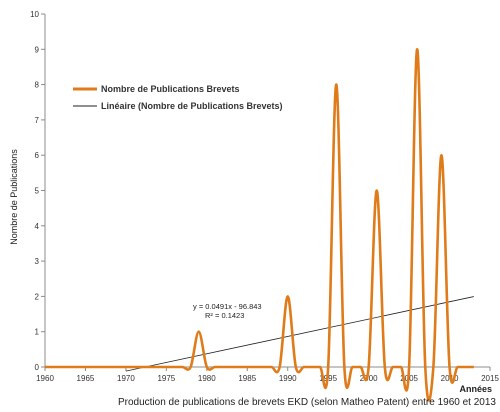 The image size is (500, 412). What do you see at coordinates (37, 296) in the screenshot?
I see `y-tick-label: 2` at bounding box center [37, 296].